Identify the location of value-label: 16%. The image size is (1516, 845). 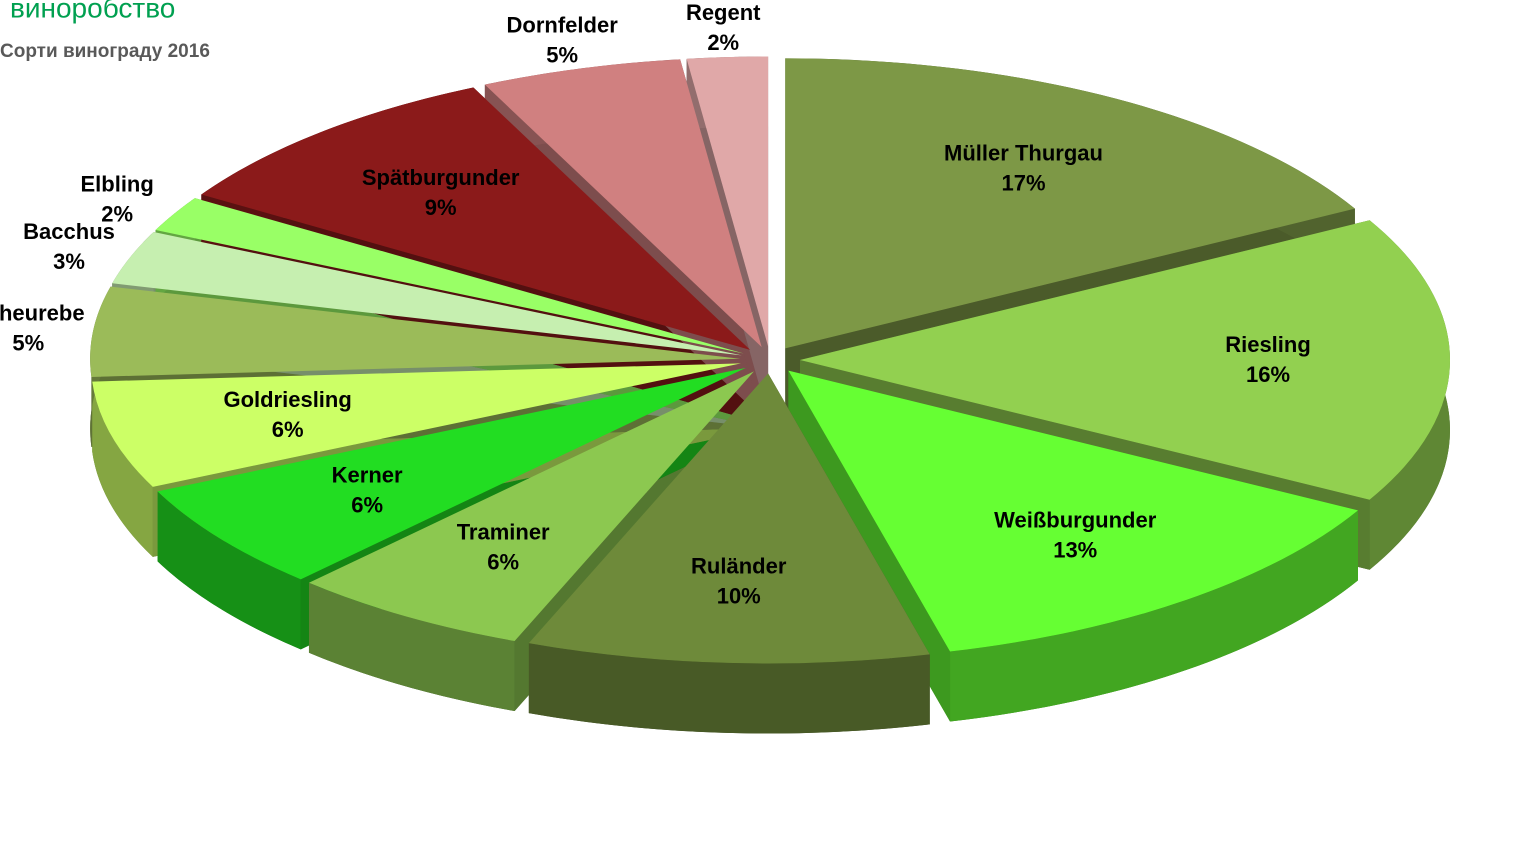
(1268, 374).